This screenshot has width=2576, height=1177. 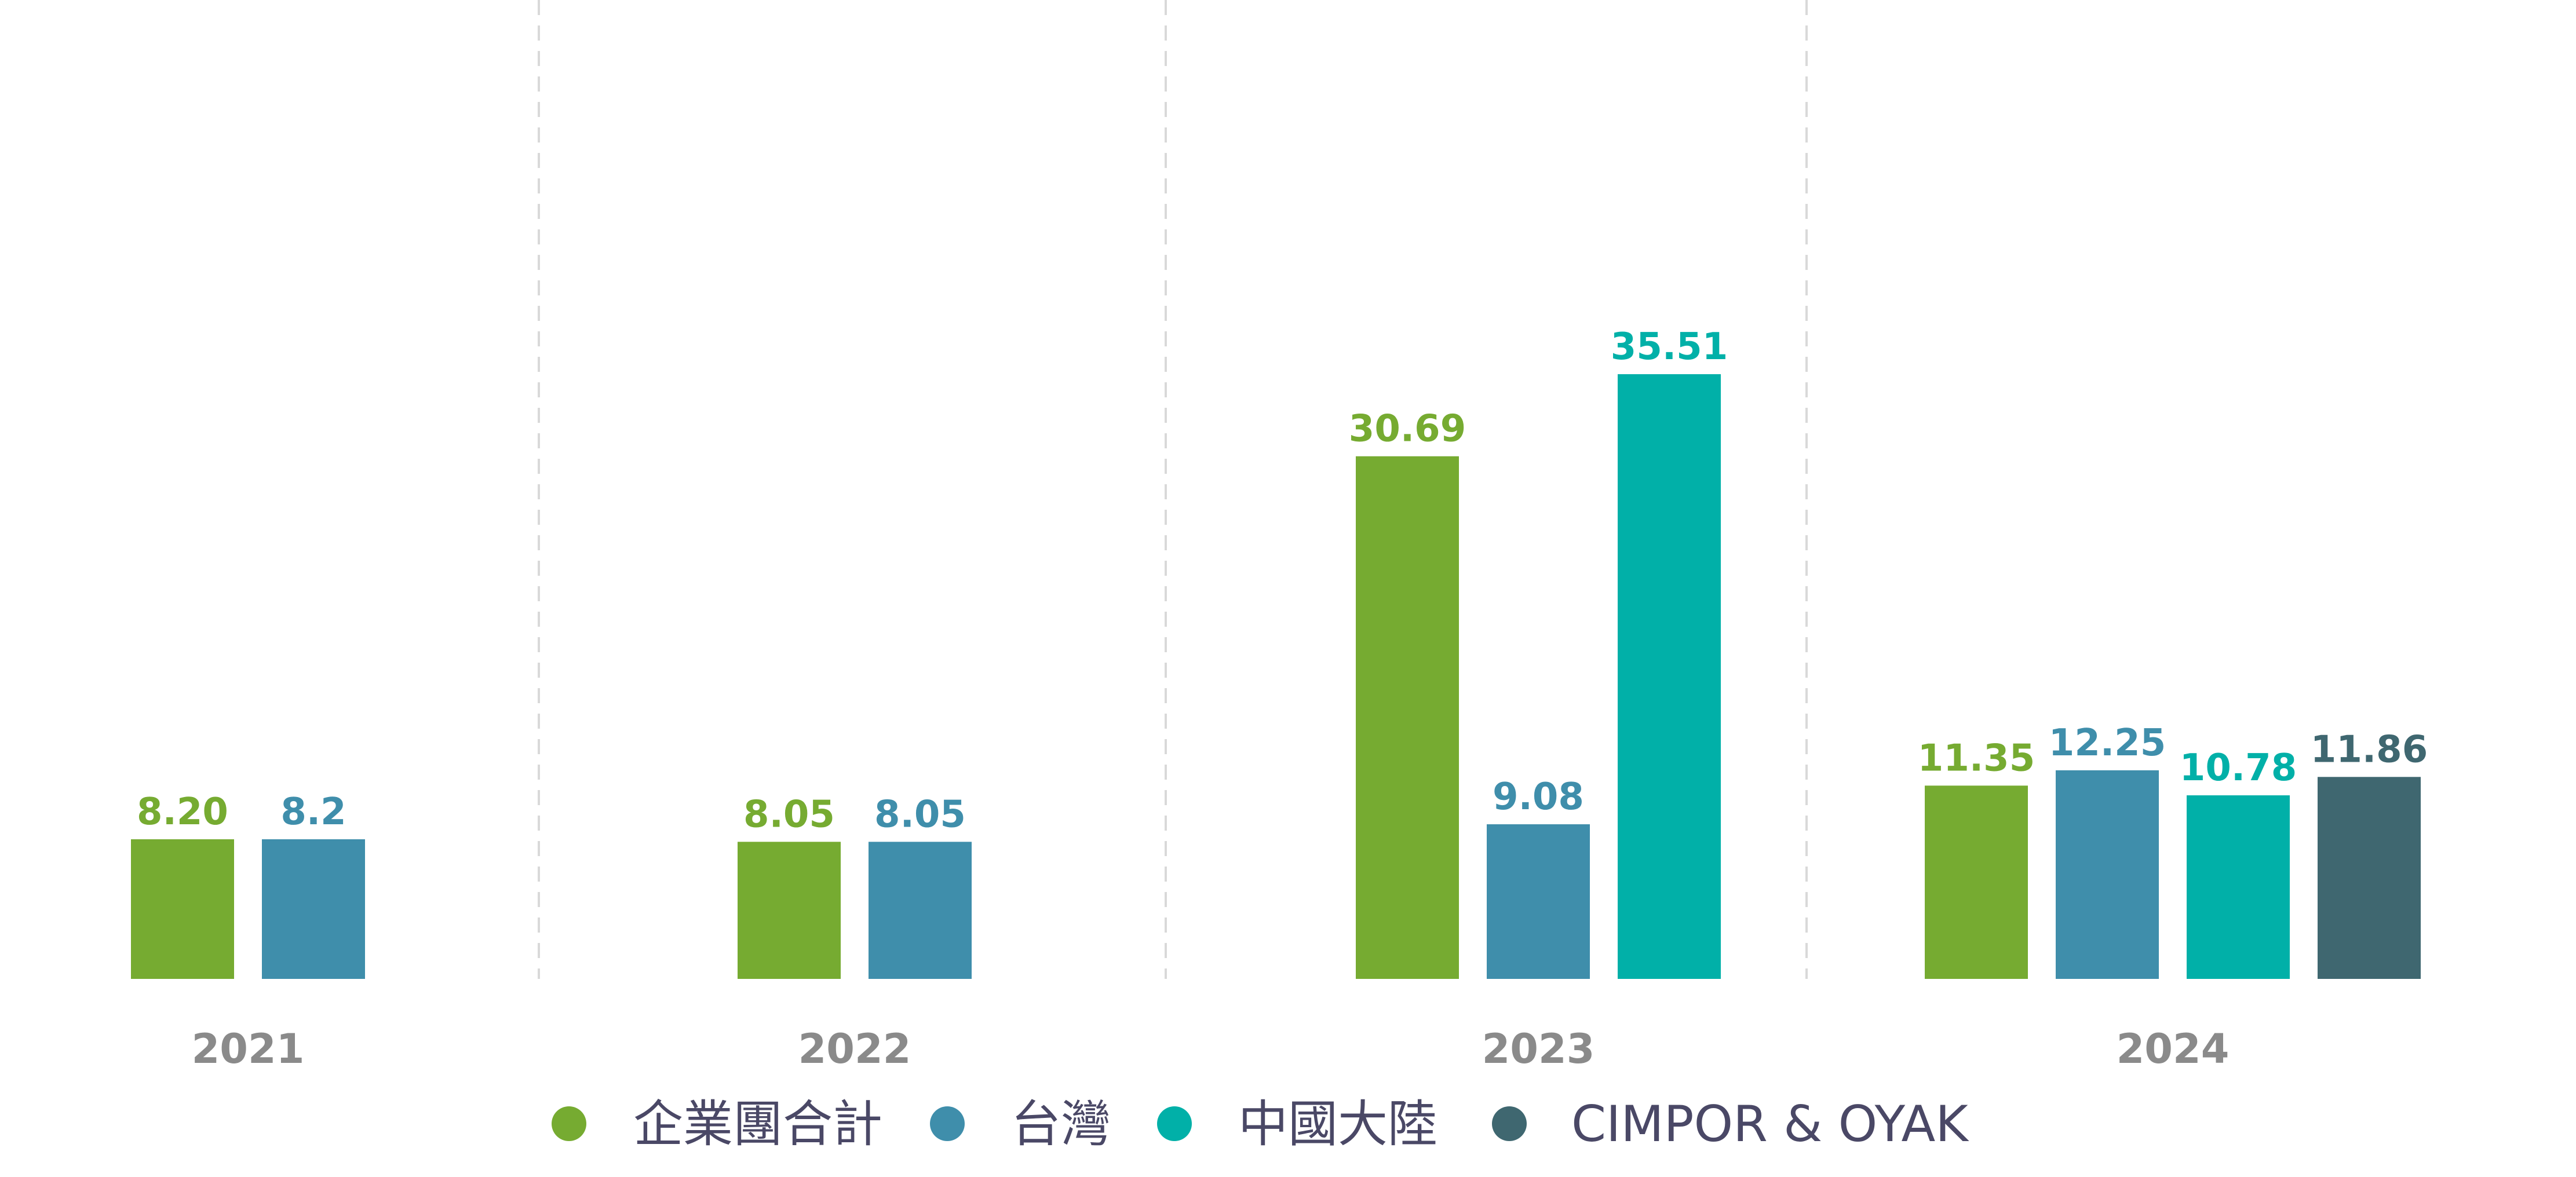 What do you see at coordinates (248, 1049) in the screenshot?
I see `x-tick-label-2021: 2021` at bounding box center [248, 1049].